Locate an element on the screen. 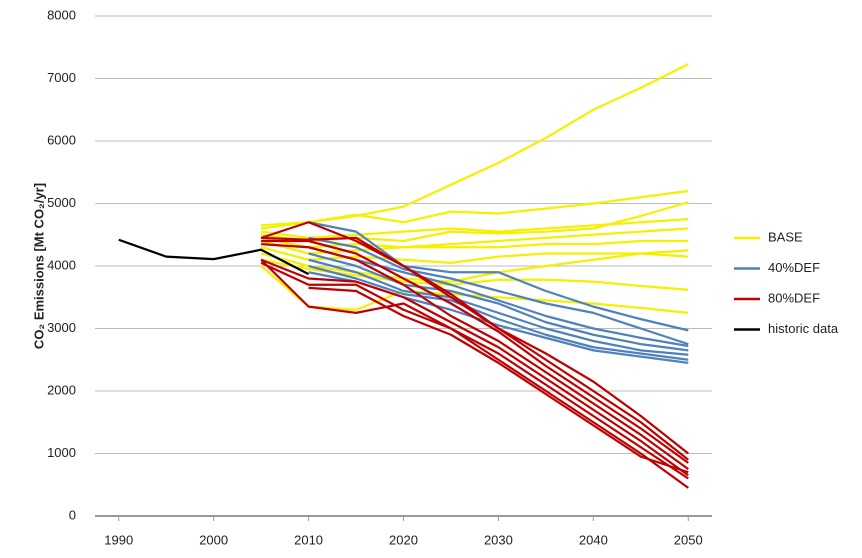 This screenshot has width=862, height=558. legend-label: BASE is located at coordinates (785, 236).